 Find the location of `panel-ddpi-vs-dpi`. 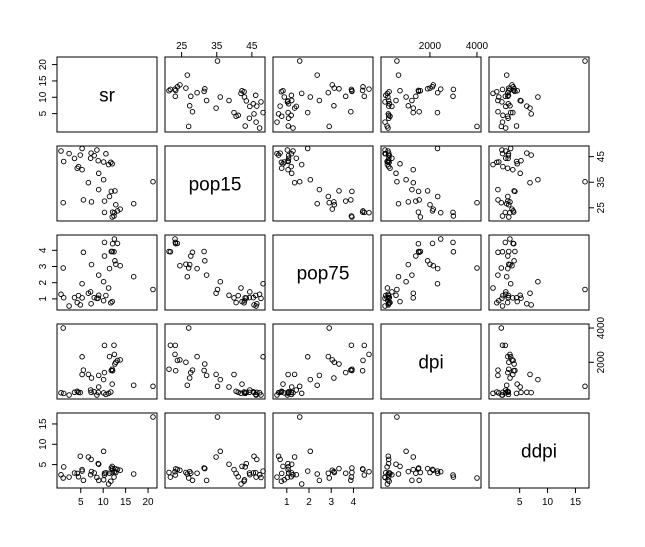

panel-ddpi-vs-dpi is located at coordinates (431, 450).